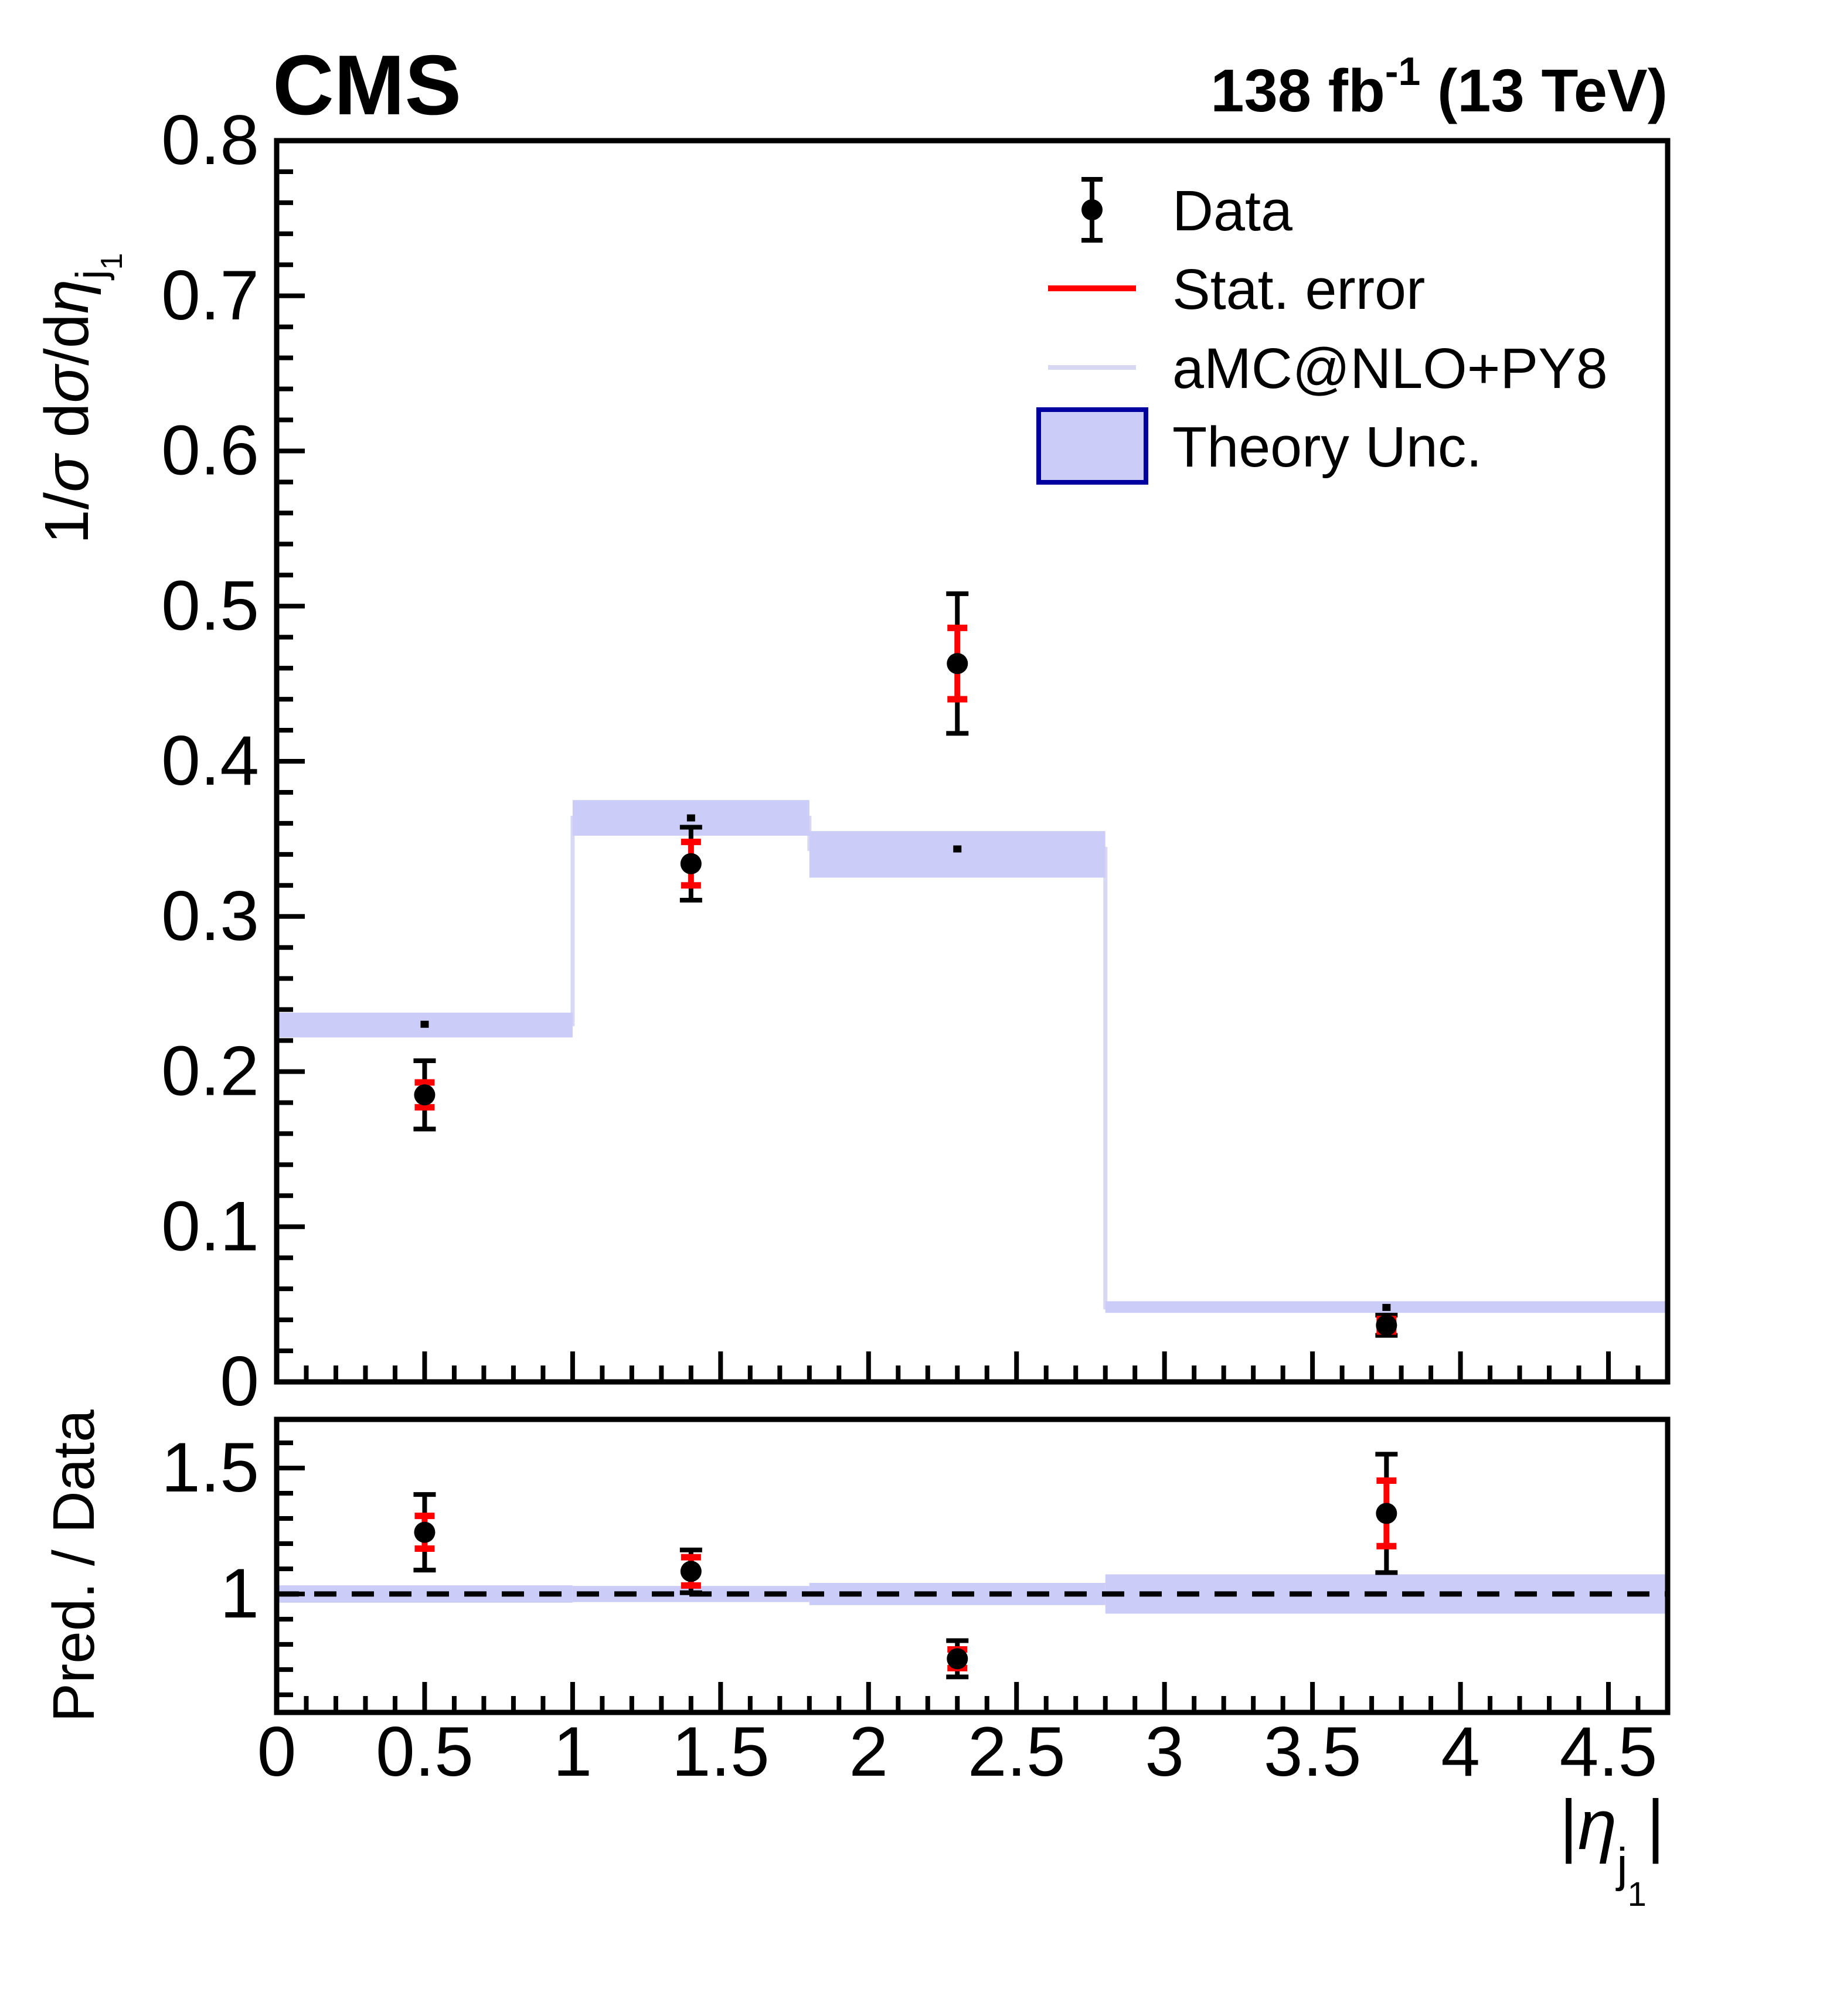 The image size is (1847, 2016). Describe the element at coordinates (239, 1381) in the screenshot. I see `main-y-tick-label: 0` at that location.